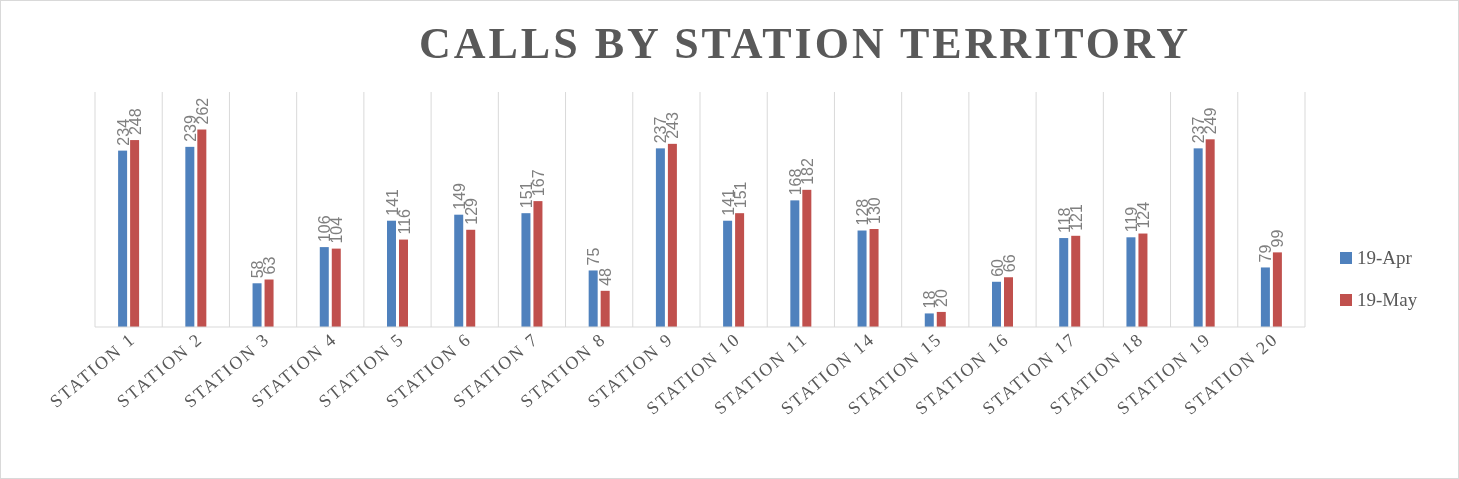 This screenshot has width=1459, height=479. What do you see at coordinates (606, 276) in the screenshot?
I see `data-label: 48` at bounding box center [606, 276].